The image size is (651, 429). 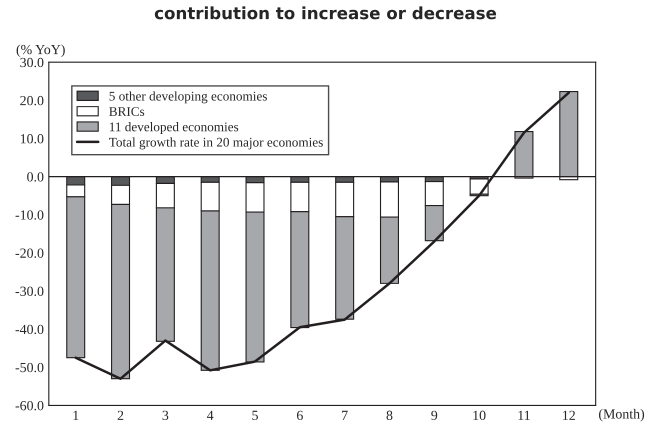 I want to click on y-tick-label: -10.0, so click(x=30, y=215).